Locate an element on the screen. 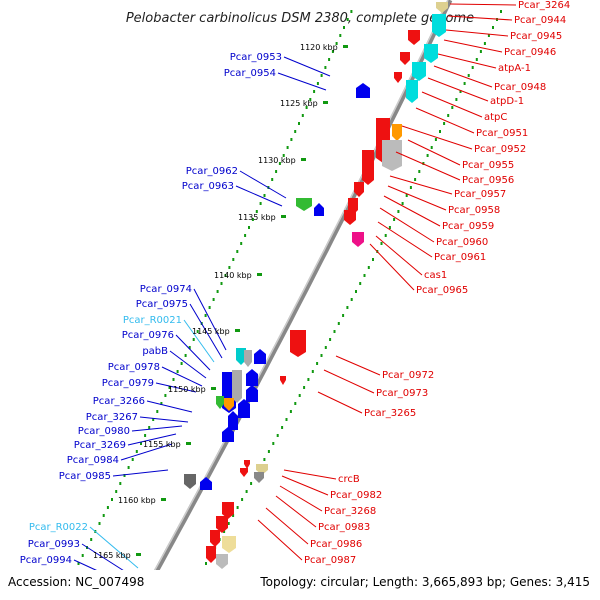 This screenshot has height=600, width=600. footer-bg is located at coordinates (300, 585).